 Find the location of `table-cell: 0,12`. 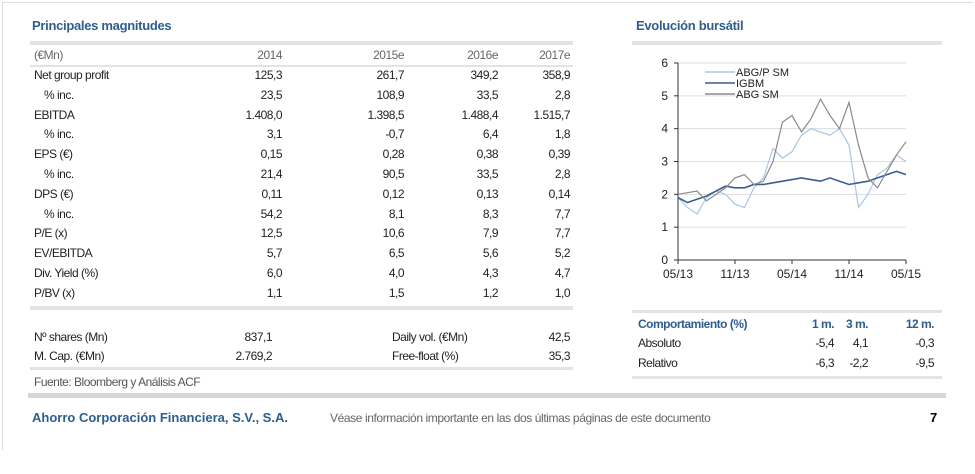

table-cell: 0,12 is located at coordinates (393, 193).